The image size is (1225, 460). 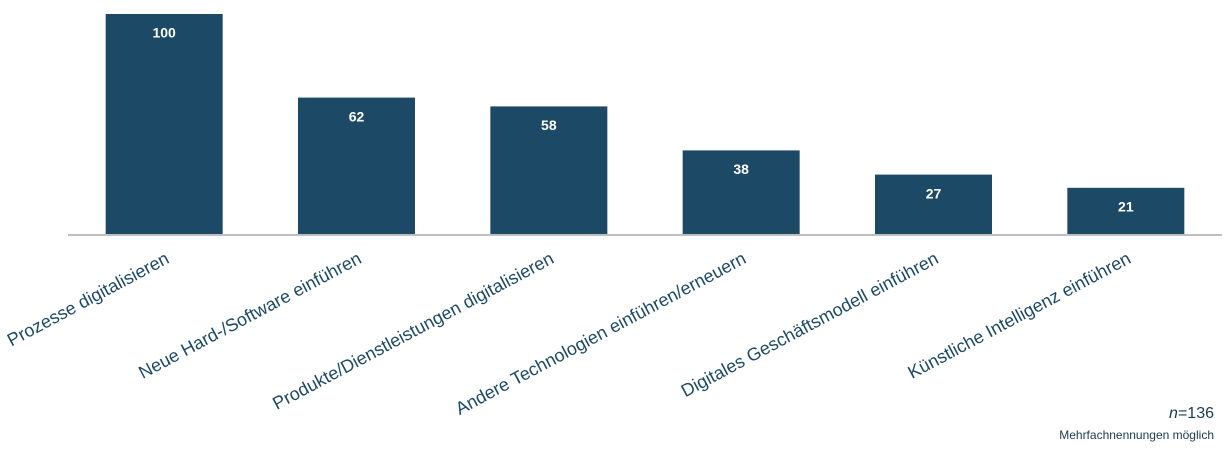 What do you see at coordinates (549, 125) in the screenshot?
I see `data-label: 58` at bounding box center [549, 125].